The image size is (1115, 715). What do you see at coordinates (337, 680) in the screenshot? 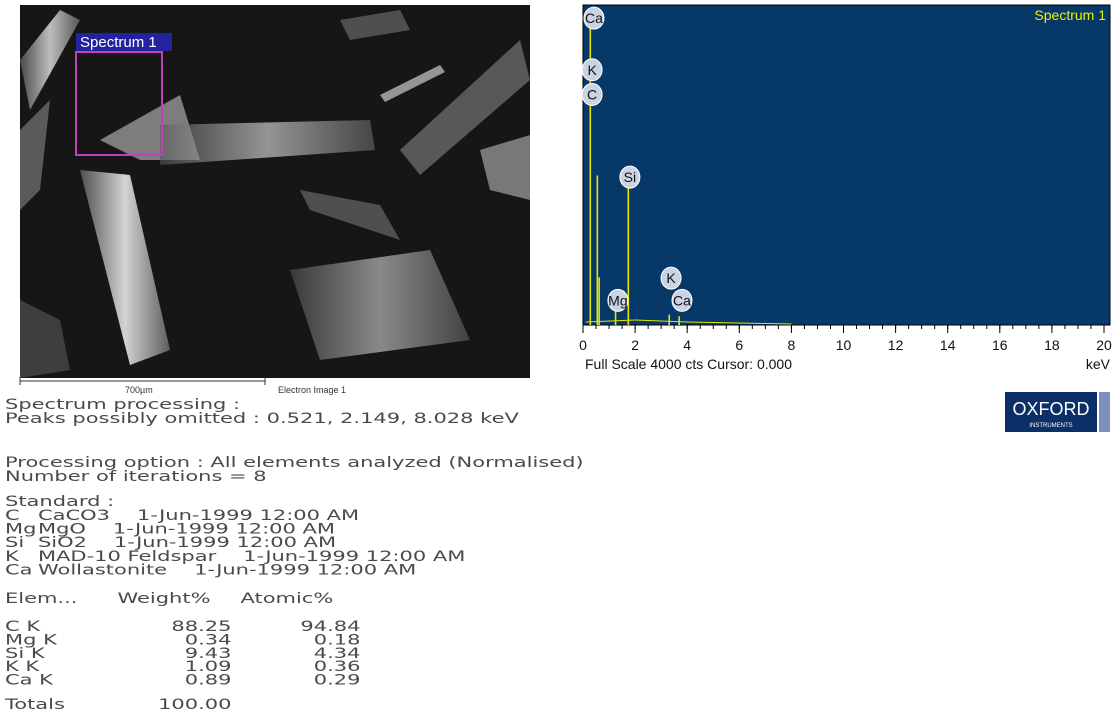
I see `atomic-cell: 0.29` at bounding box center [337, 680].